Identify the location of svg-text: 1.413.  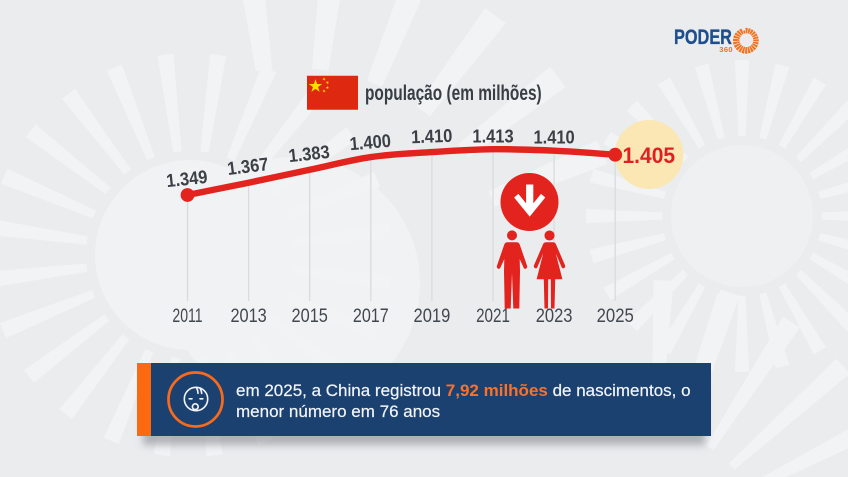
(492, 135).